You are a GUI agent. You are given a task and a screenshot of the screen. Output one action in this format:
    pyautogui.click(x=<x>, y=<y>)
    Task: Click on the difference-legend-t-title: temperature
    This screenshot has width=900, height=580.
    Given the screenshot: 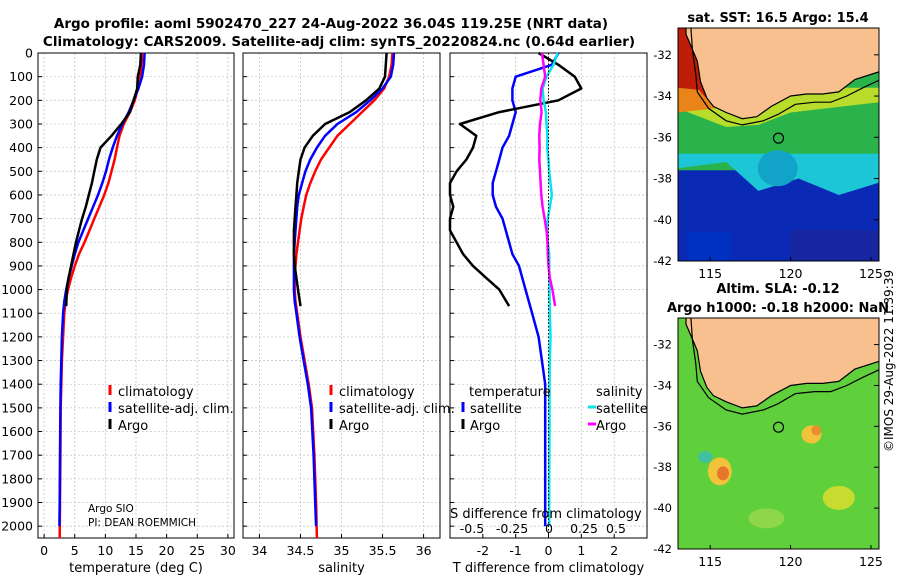 What is the action you would take?
    pyautogui.click(x=510, y=392)
    